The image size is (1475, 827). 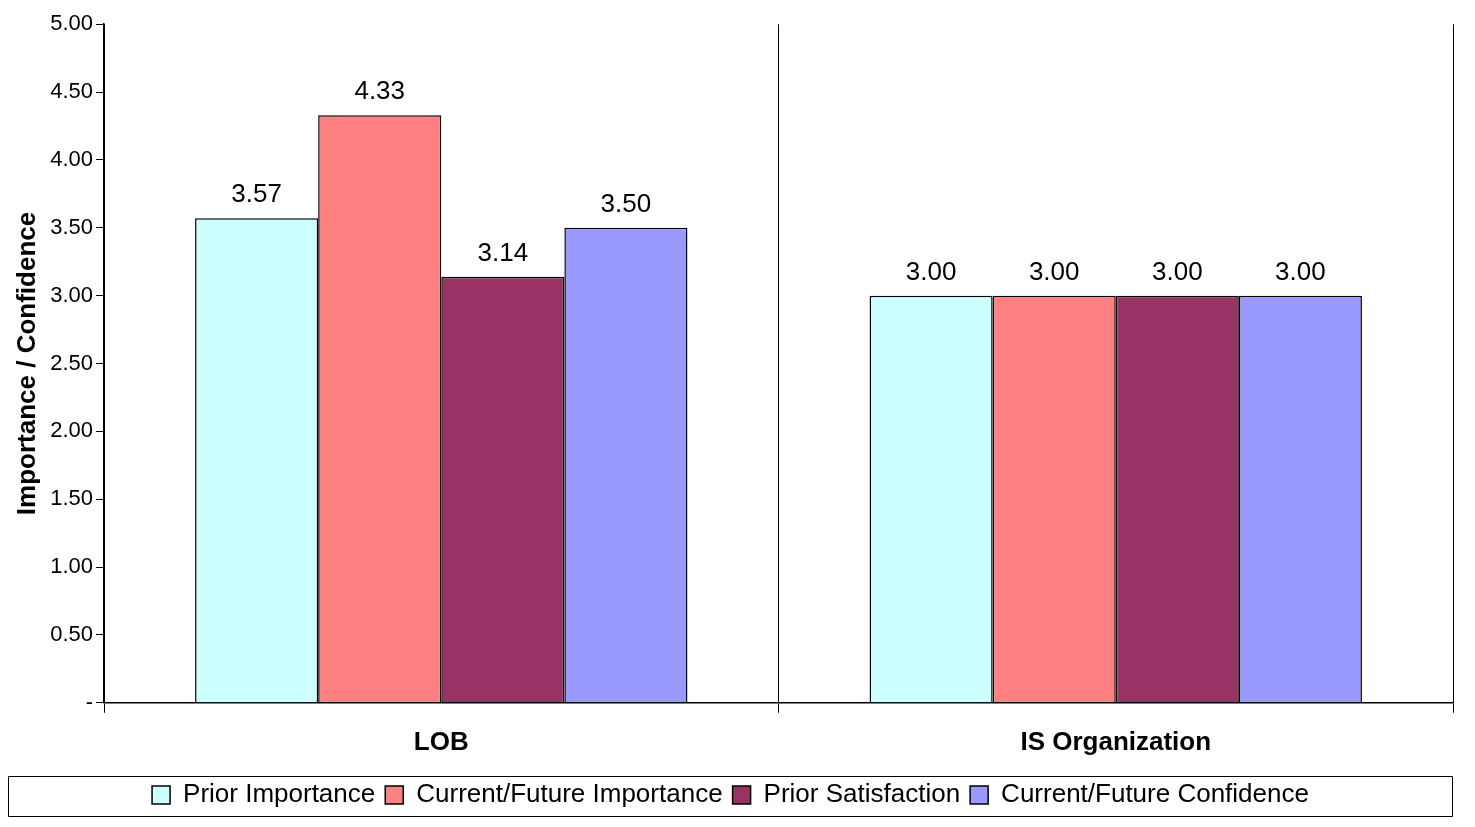 I want to click on y-tick-label: 0.50, so click(x=72, y=633).